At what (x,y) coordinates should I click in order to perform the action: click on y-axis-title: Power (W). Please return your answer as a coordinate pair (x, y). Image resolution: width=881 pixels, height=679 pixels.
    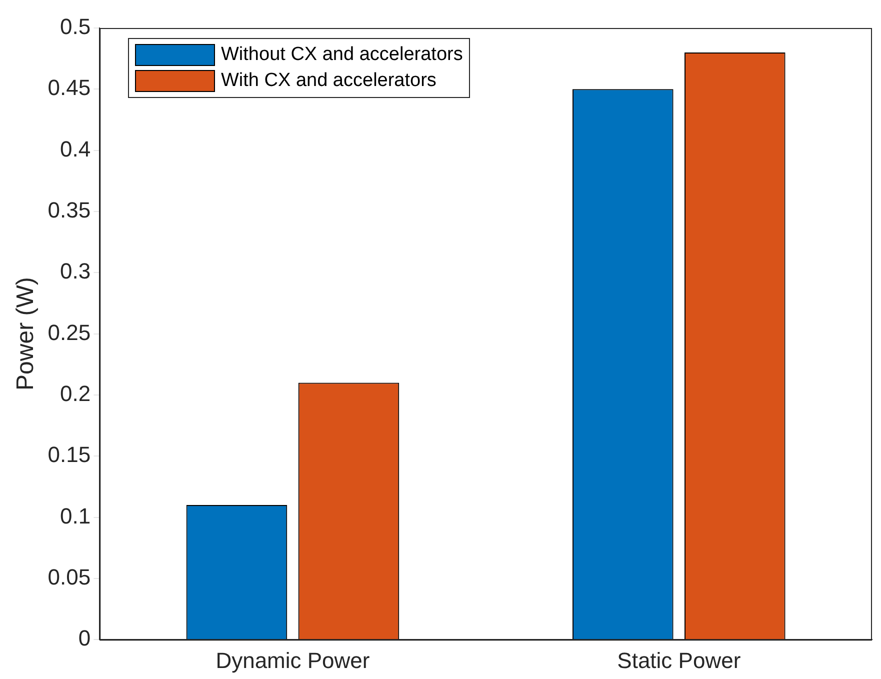
    Looking at the image, I should click on (26, 333).